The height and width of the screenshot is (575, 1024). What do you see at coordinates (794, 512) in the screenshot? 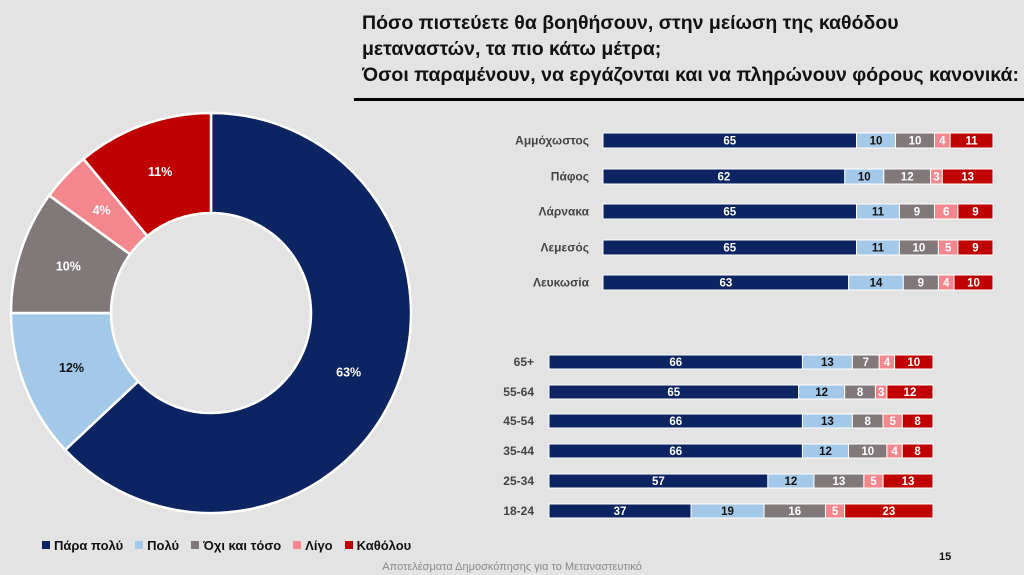
I see `bar-value-label: 16` at bounding box center [794, 512].